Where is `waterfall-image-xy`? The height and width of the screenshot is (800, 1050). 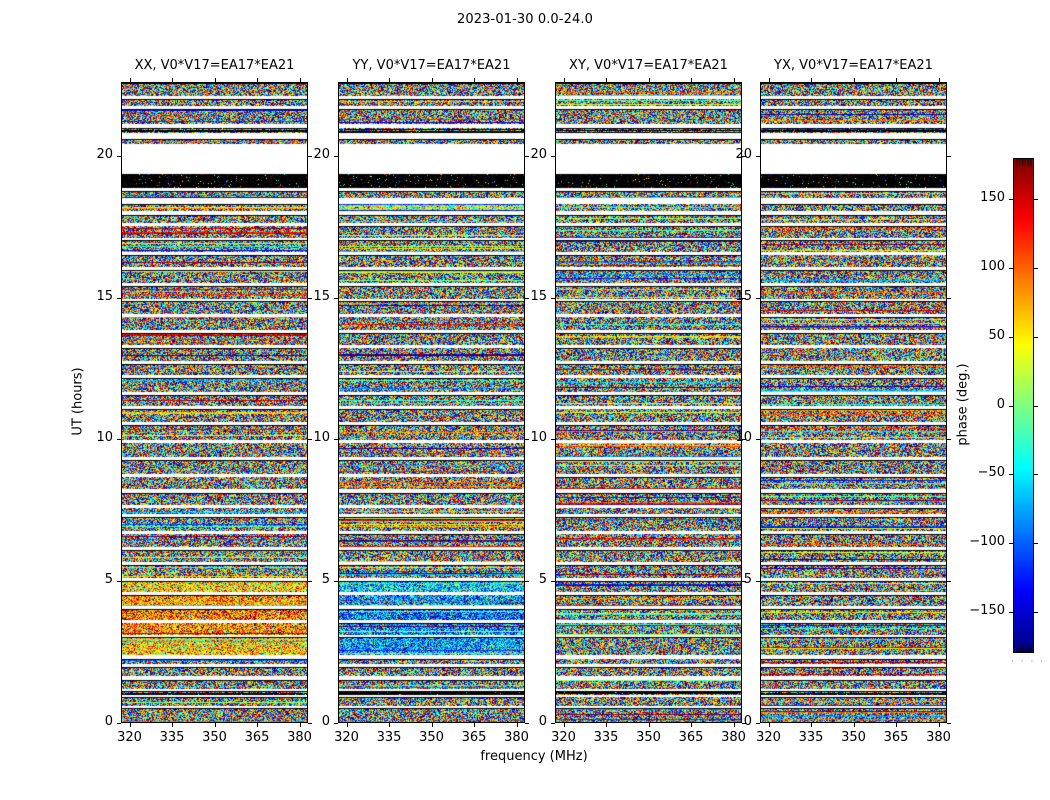 waterfall-image-xy is located at coordinates (648, 402).